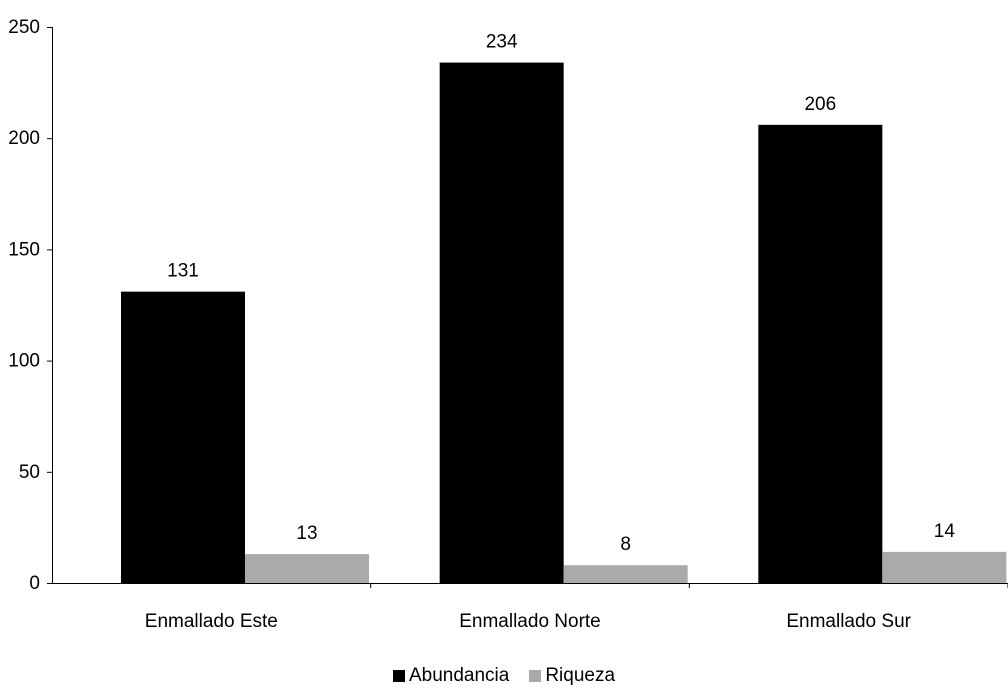 This screenshot has height=693, width=1008. Describe the element at coordinates (29, 472) in the screenshot. I see `y-tick-label: 50` at that location.